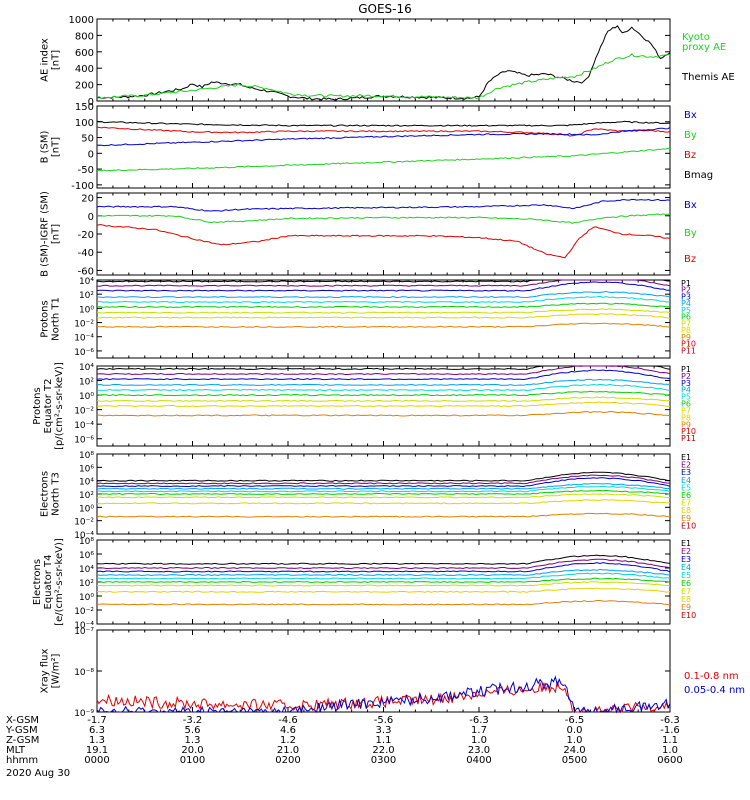 This screenshot has height=800, width=750. I want to click on legend-p1: P1, so click(686, 369).